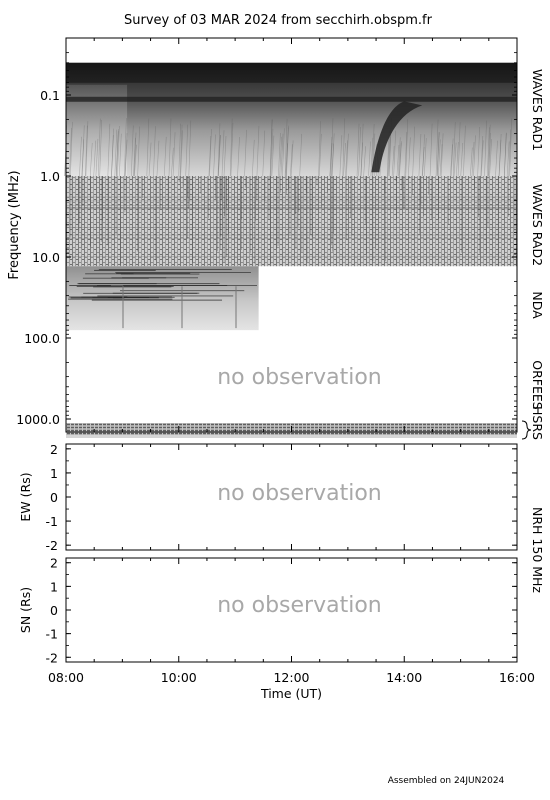  Describe the element at coordinates (14, 224) in the screenshot. I see `frequency-axis-label: Frequency (MHz)` at that location.